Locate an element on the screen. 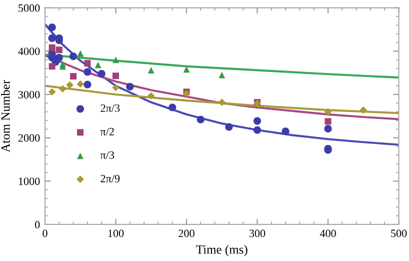 The image size is (409, 261). y-tick-label: 3000 is located at coordinates (29, 94).